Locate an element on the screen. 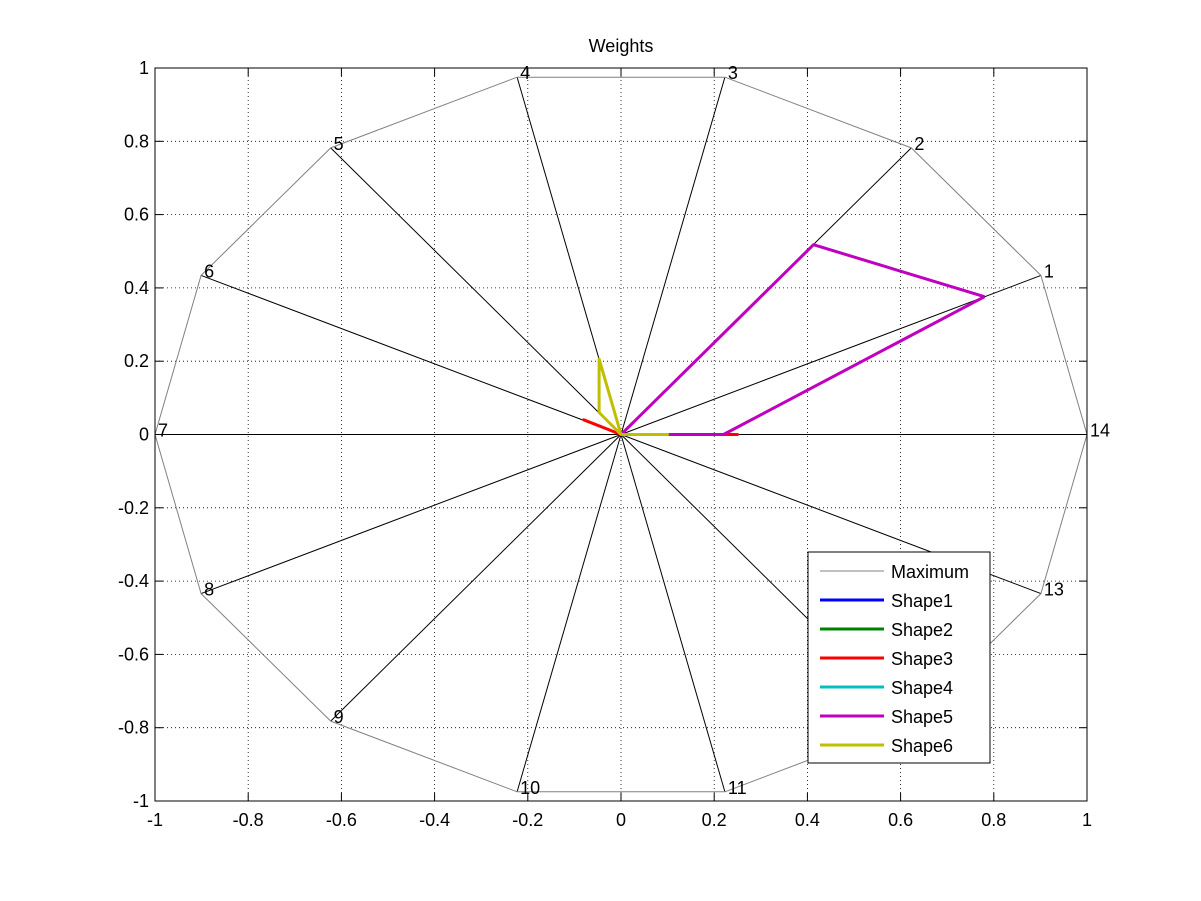 The height and width of the screenshot is (901, 1201). legend-label-maximum: Maximum is located at coordinates (930, 572).